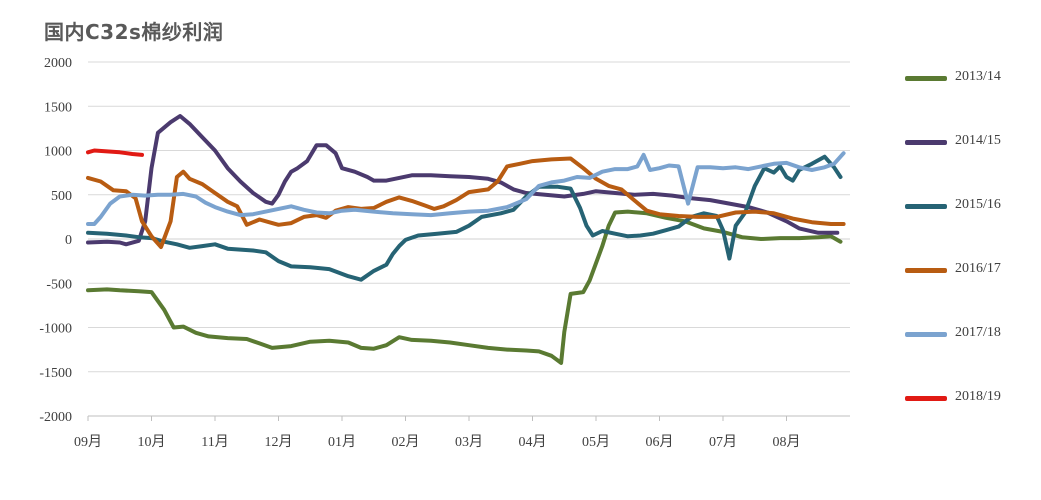 This screenshot has height=500, width=1041. What do you see at coordinates (978, 140) in the screenshot?
I see `legend-label: 2014/15` at bounding box center [978, 140].